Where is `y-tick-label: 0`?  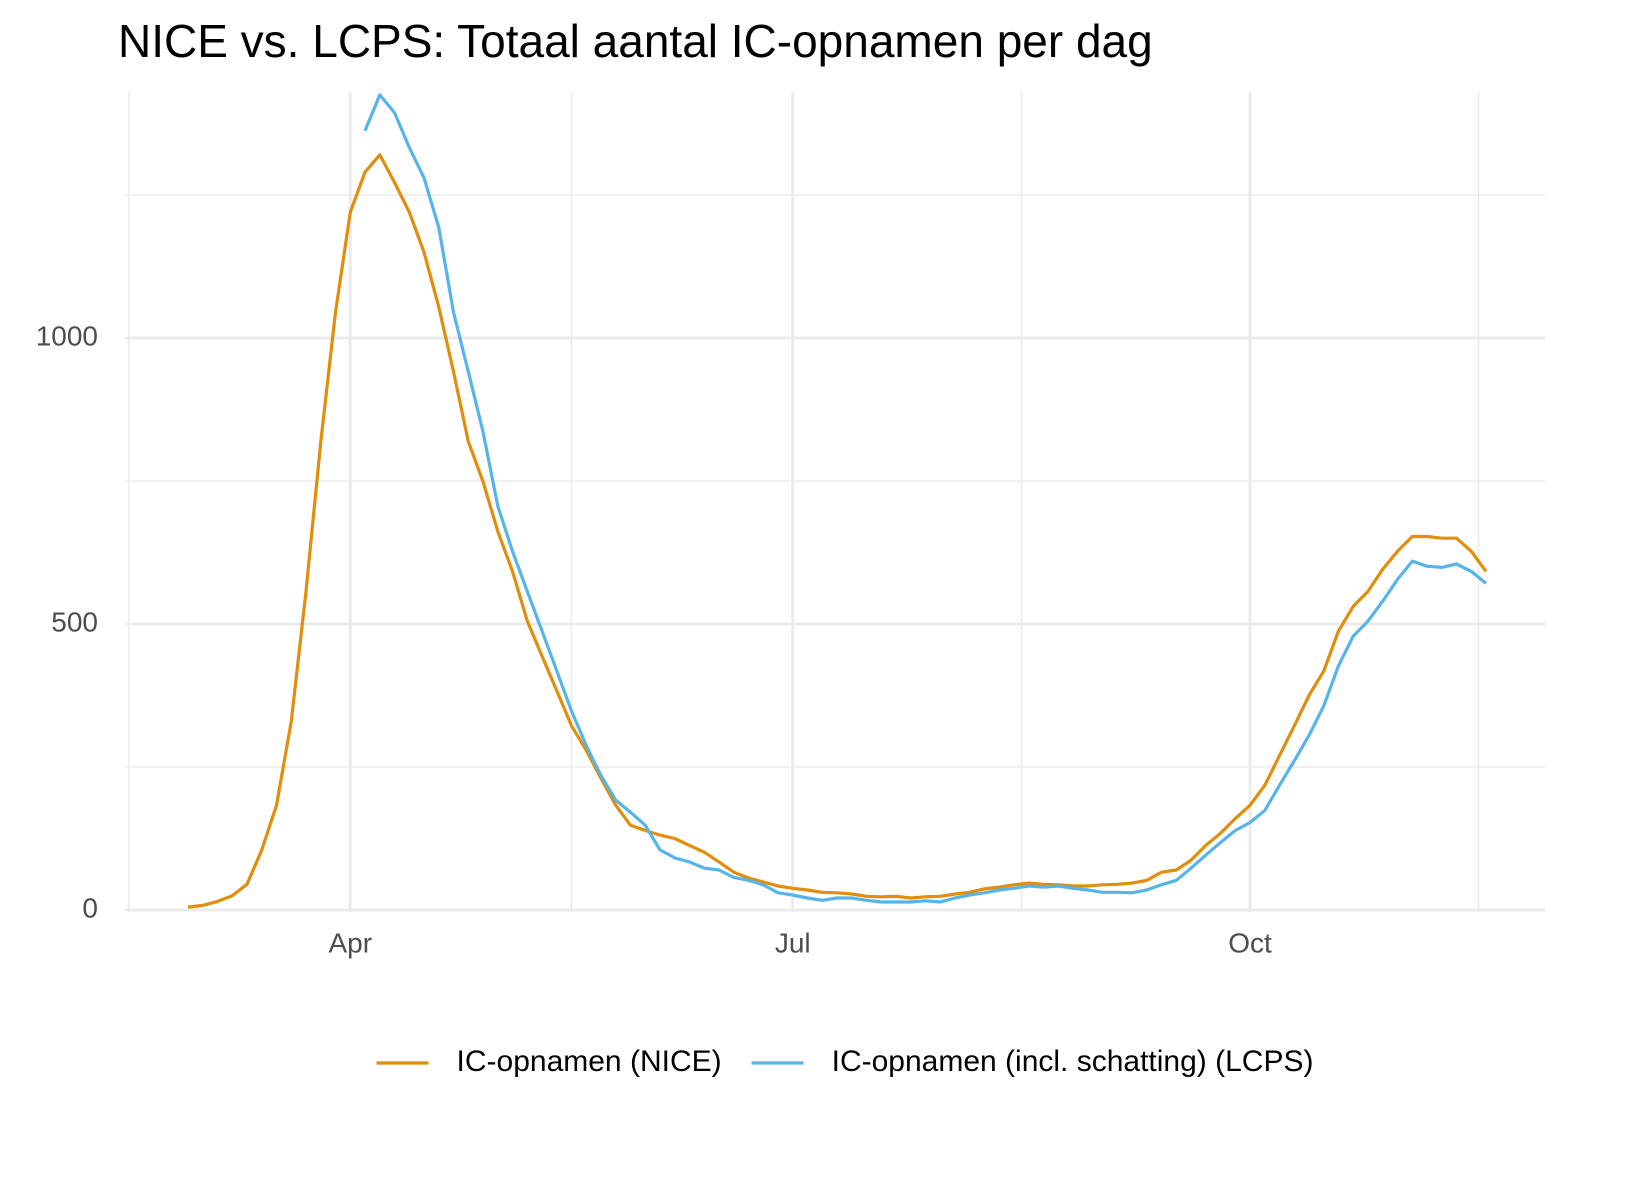
y-tick-label: 0 is located at coordinates (90, 907).